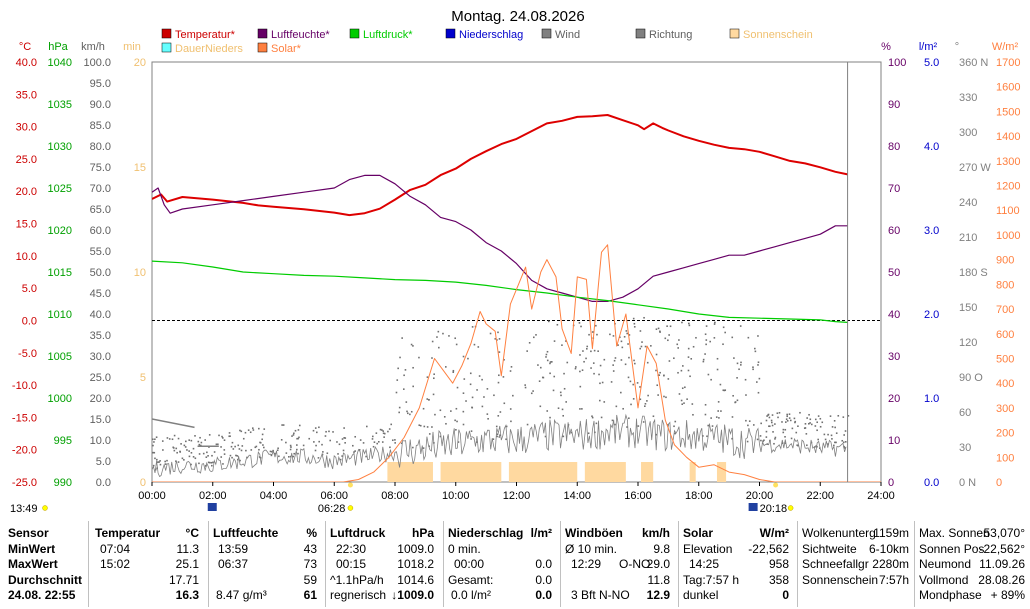  I want to click on sunshine-bar, so click(605, 472).